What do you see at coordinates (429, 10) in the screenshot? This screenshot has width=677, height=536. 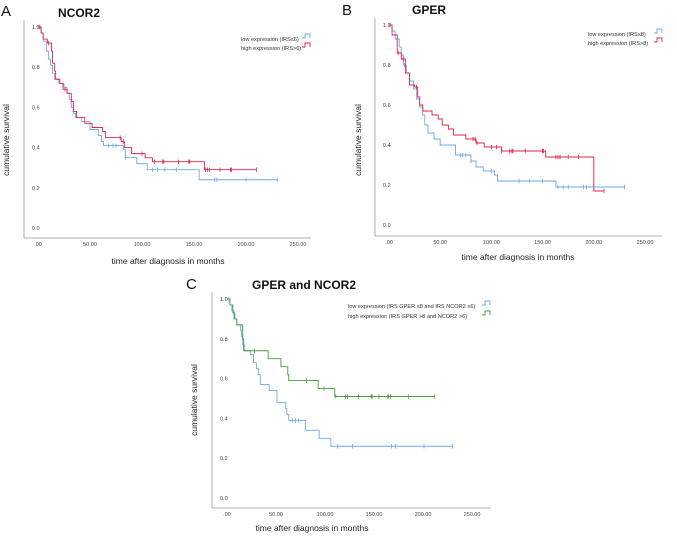 I see `chart-title: GPER` at bounding box center [429, 10].